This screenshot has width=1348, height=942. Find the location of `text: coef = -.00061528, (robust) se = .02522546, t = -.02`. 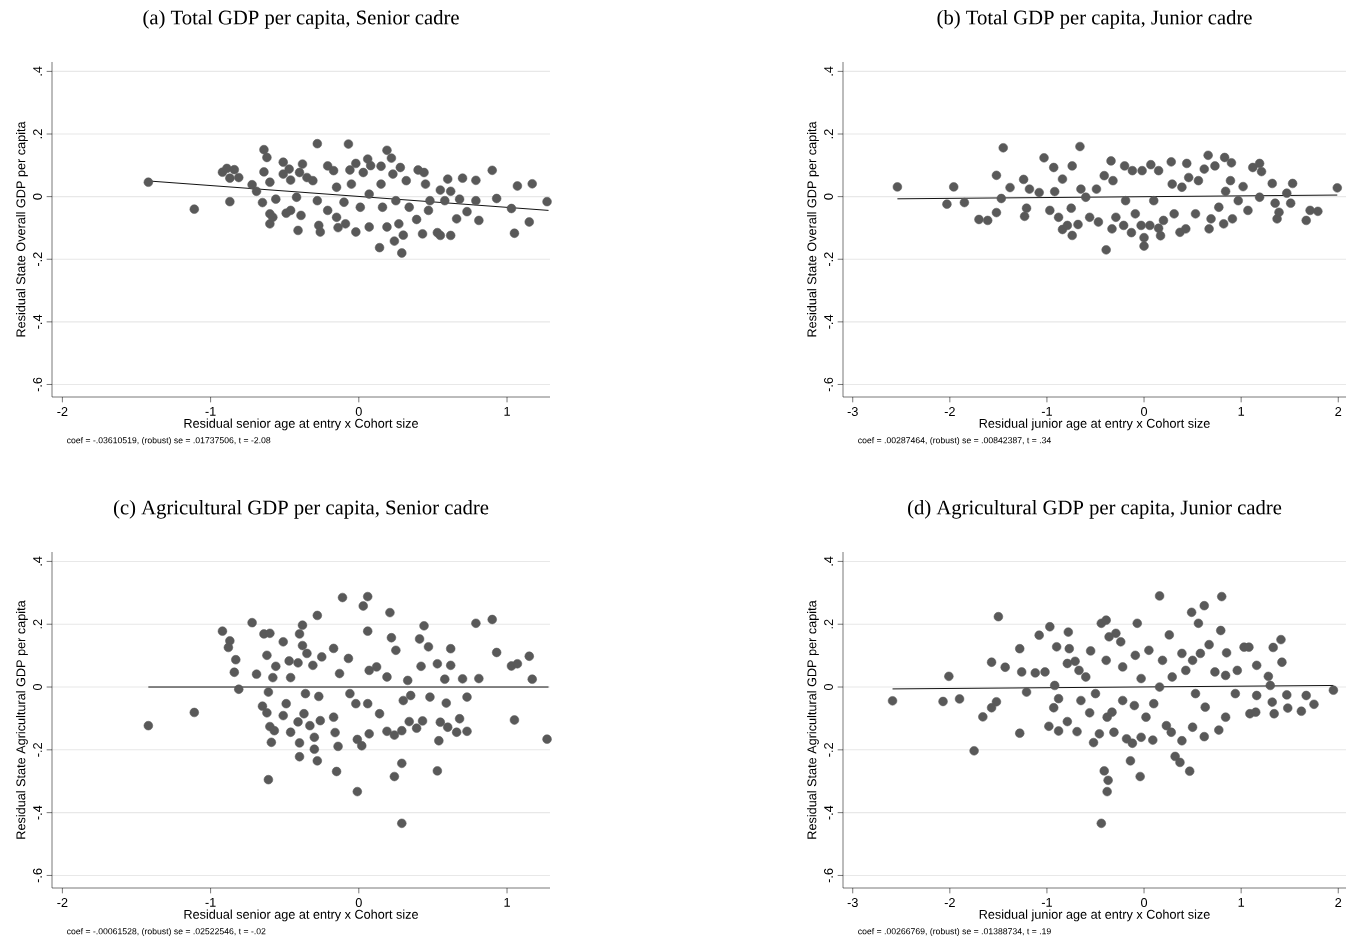

text: coef = -.00061528, (robust) se = .02522546, t = -.02 is located at coordinates (166, 932).